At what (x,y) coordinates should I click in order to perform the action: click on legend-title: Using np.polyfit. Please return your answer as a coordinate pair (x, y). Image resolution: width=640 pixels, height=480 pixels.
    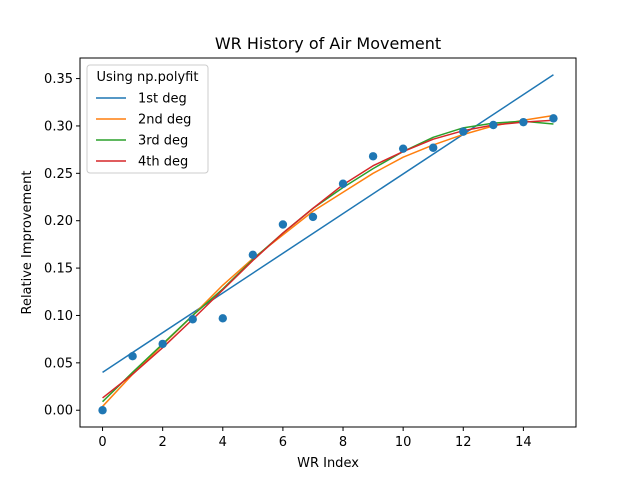
    Looking at the image, I should click on (148, 77).